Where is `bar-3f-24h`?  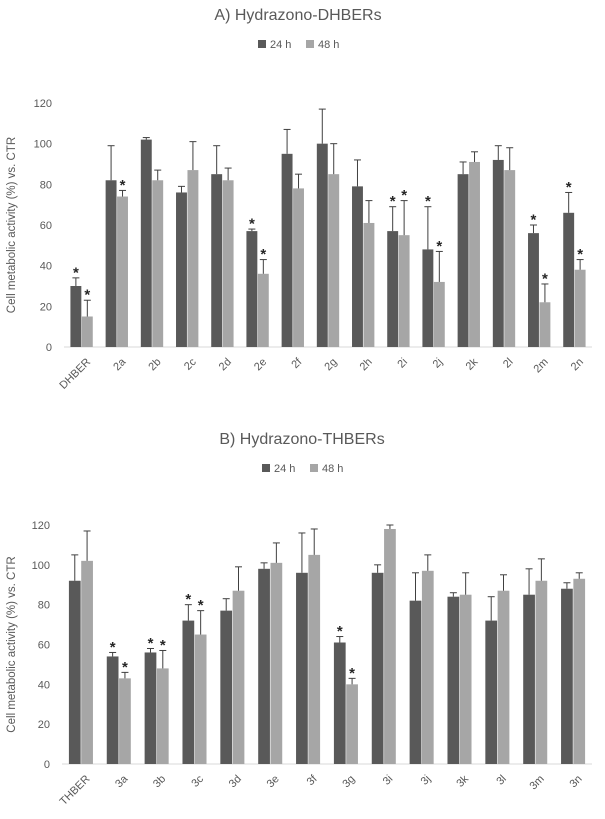 bar-3f-24h is located at coordinates (302, 668).